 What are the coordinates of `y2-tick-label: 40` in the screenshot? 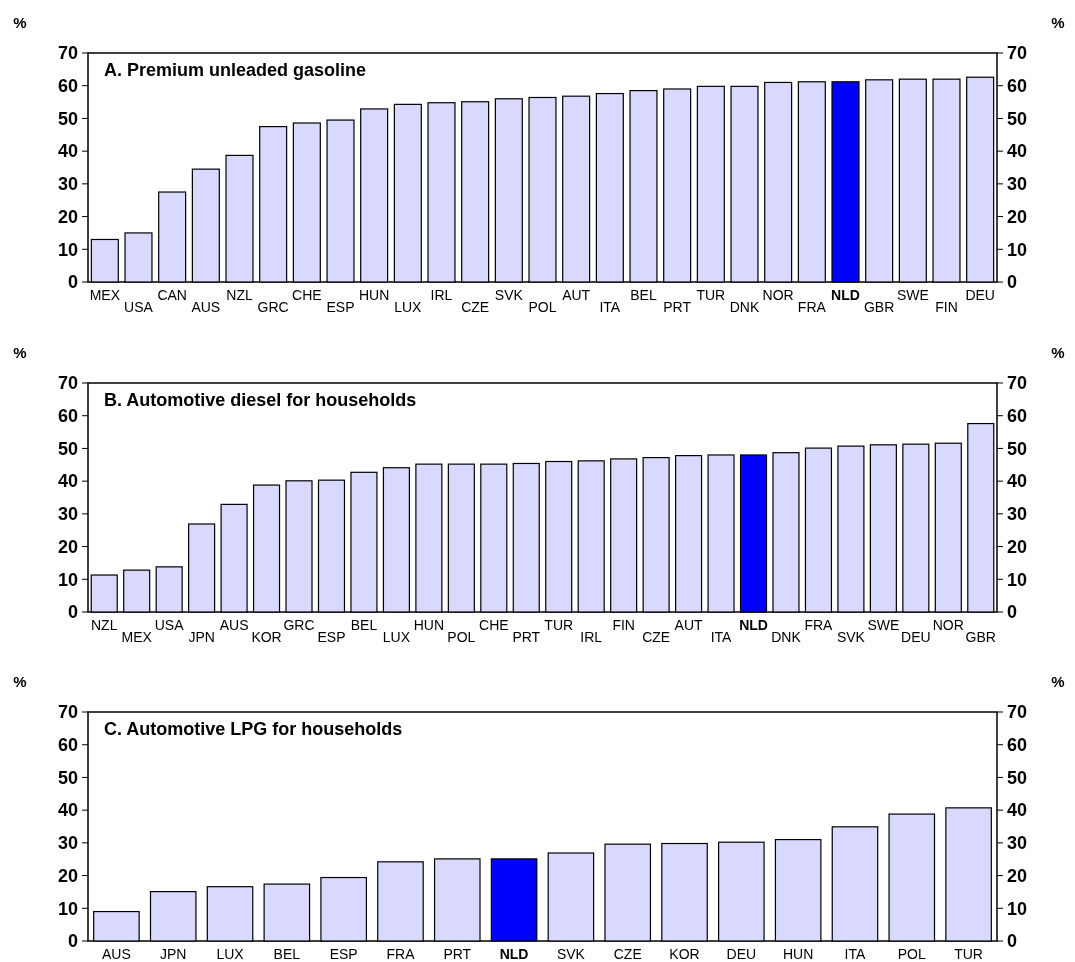 It's located at (1017, 481).